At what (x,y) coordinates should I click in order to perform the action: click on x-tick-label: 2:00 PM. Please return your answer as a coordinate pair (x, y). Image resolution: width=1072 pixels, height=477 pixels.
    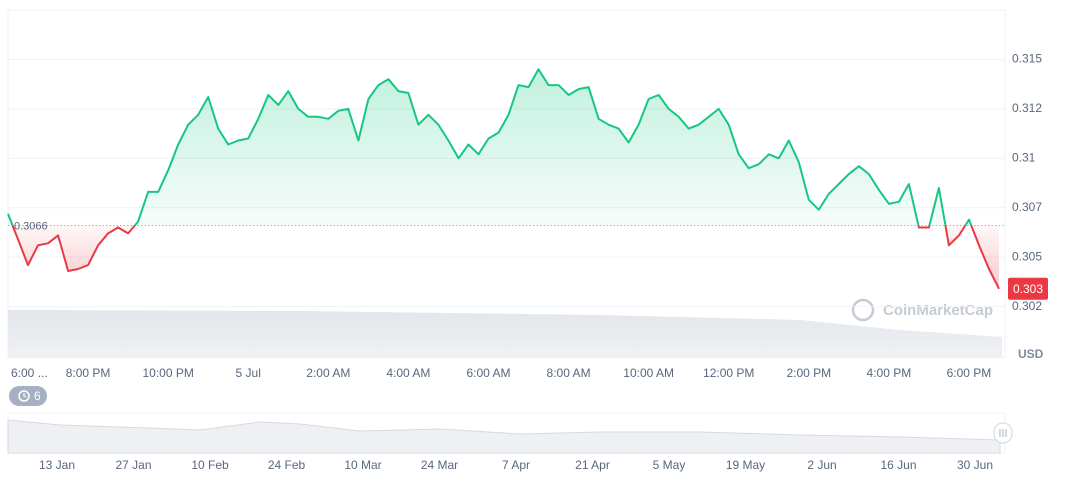
    Looking at the image, I should click on (808, 373).